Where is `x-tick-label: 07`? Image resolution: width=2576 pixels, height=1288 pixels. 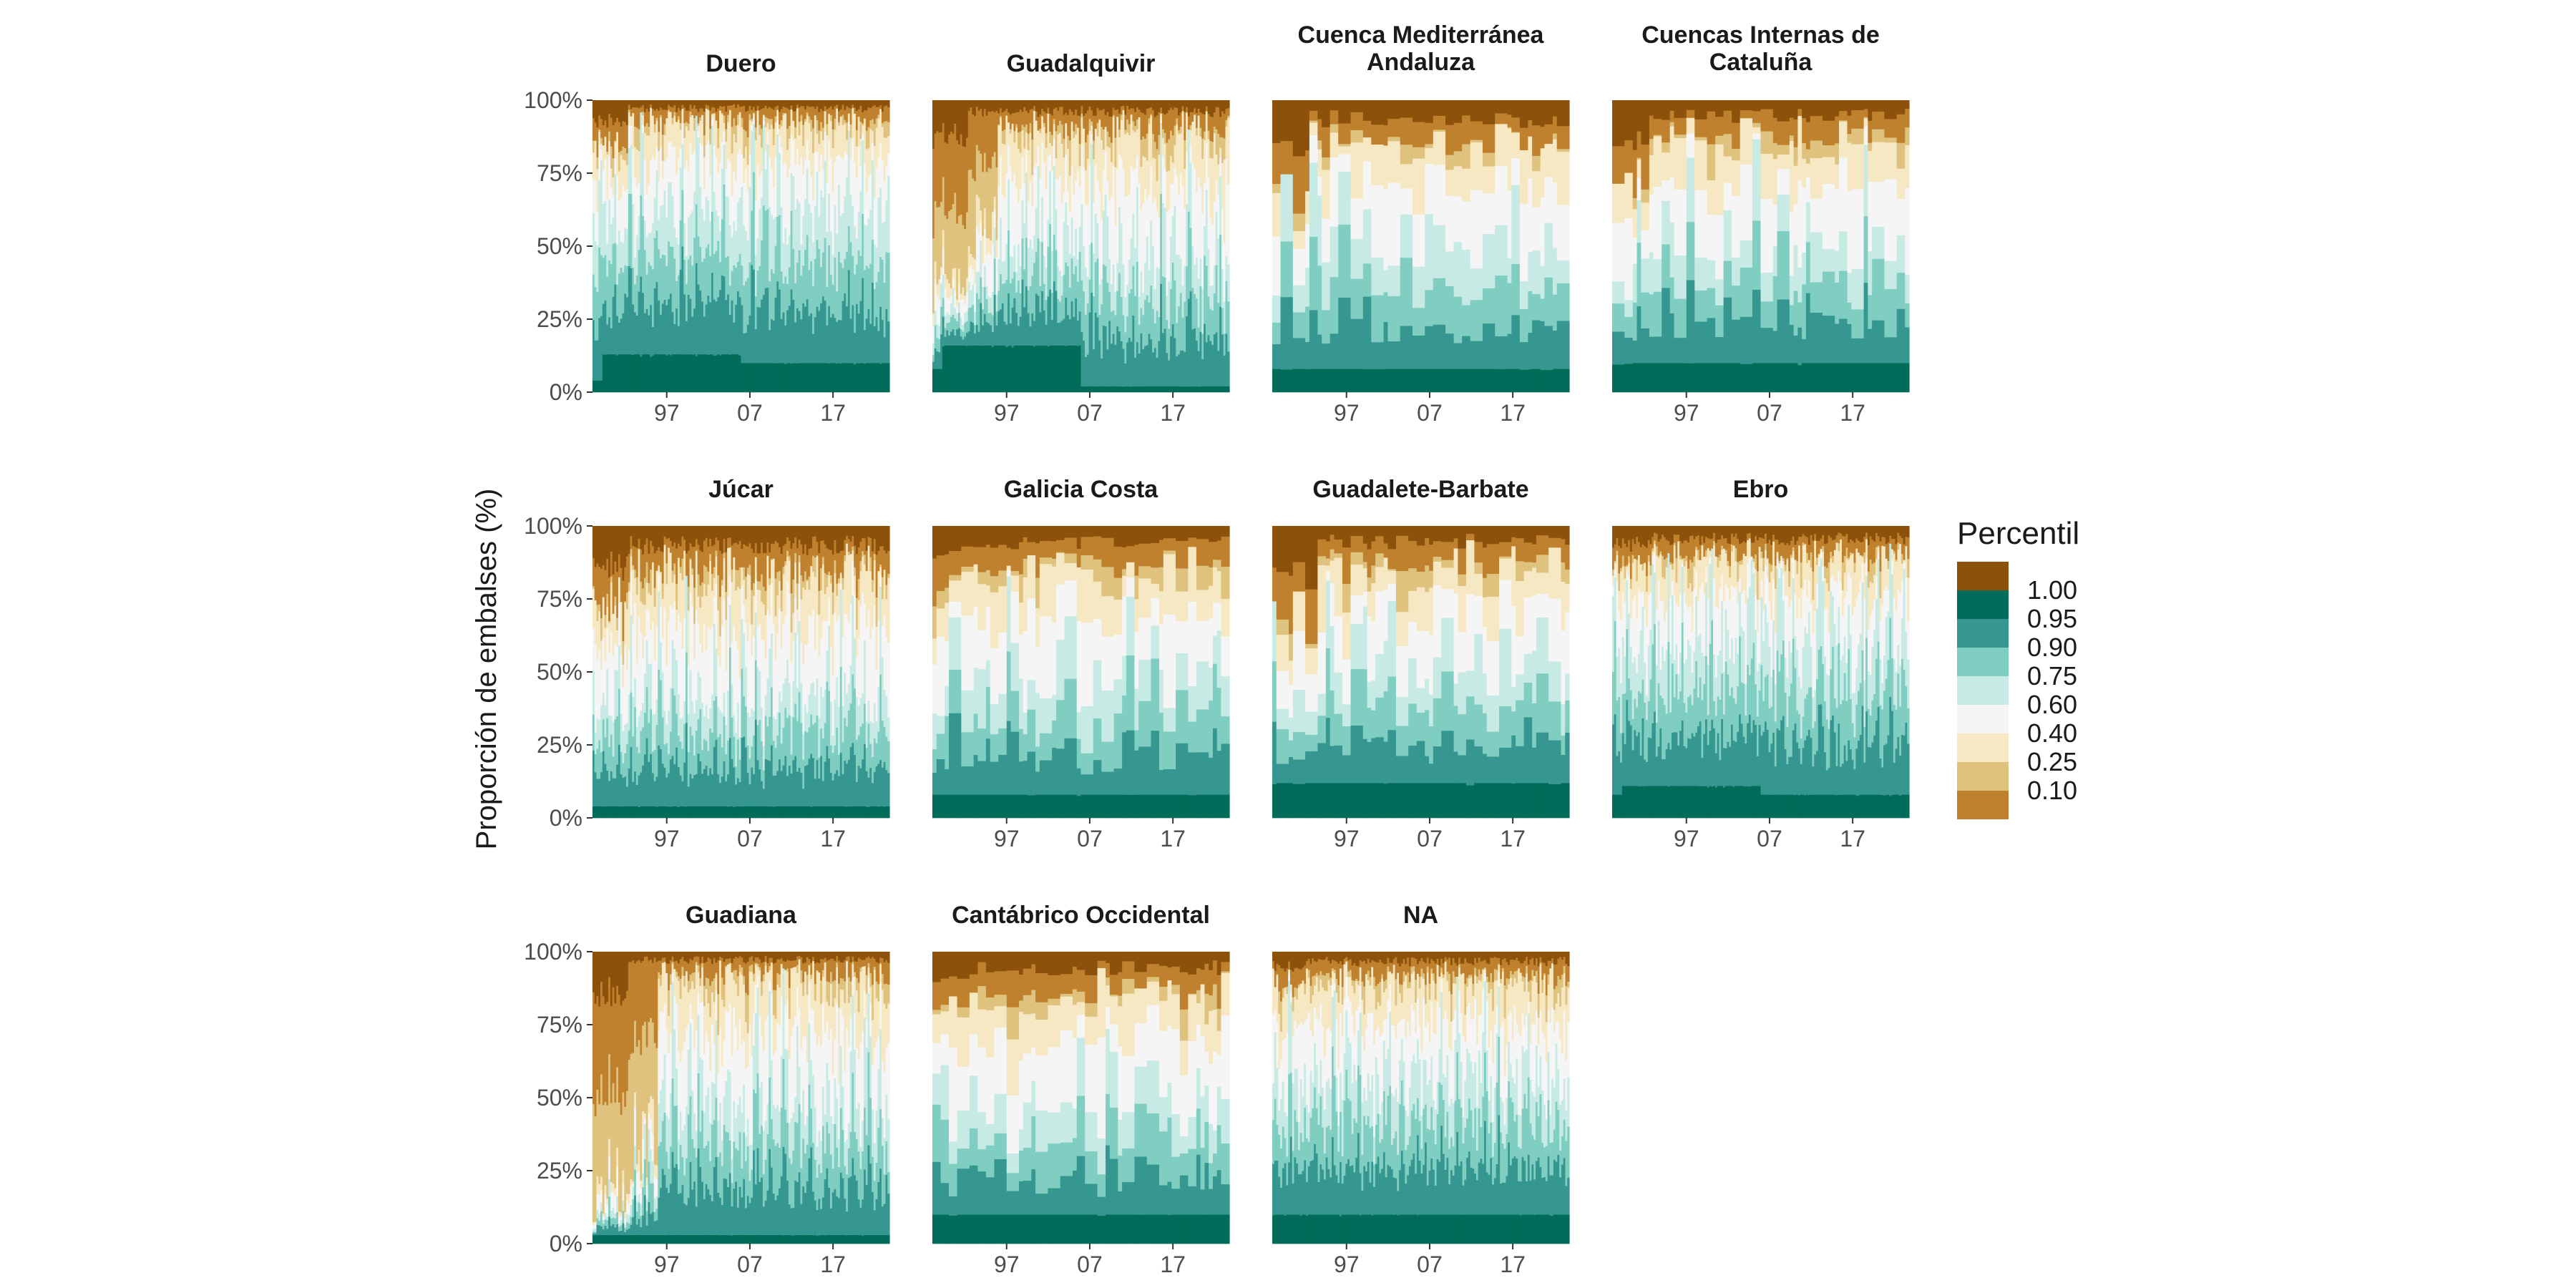 x-tick-label: 07 is located at coordinates (1430, 413).